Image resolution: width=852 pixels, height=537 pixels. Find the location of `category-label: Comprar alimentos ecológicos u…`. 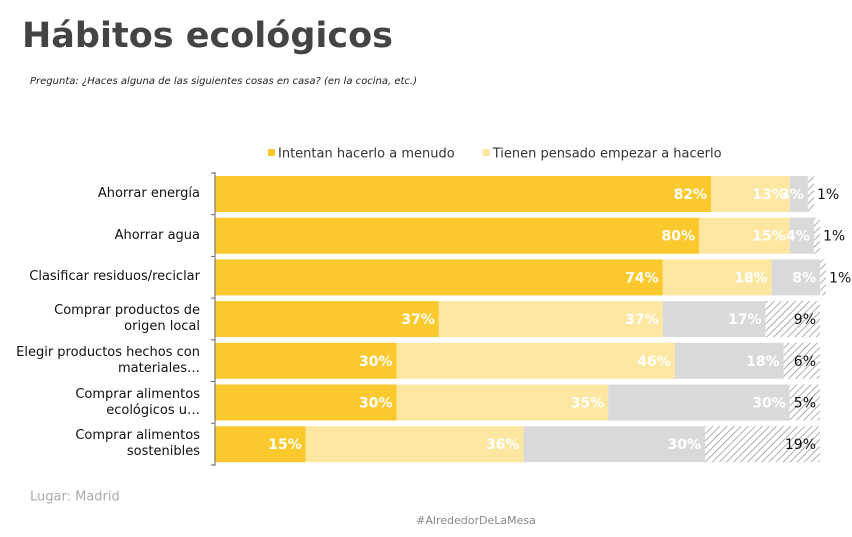

category-label: Comprar alimentos ecológicos u… is located at coordinates (137, 402).